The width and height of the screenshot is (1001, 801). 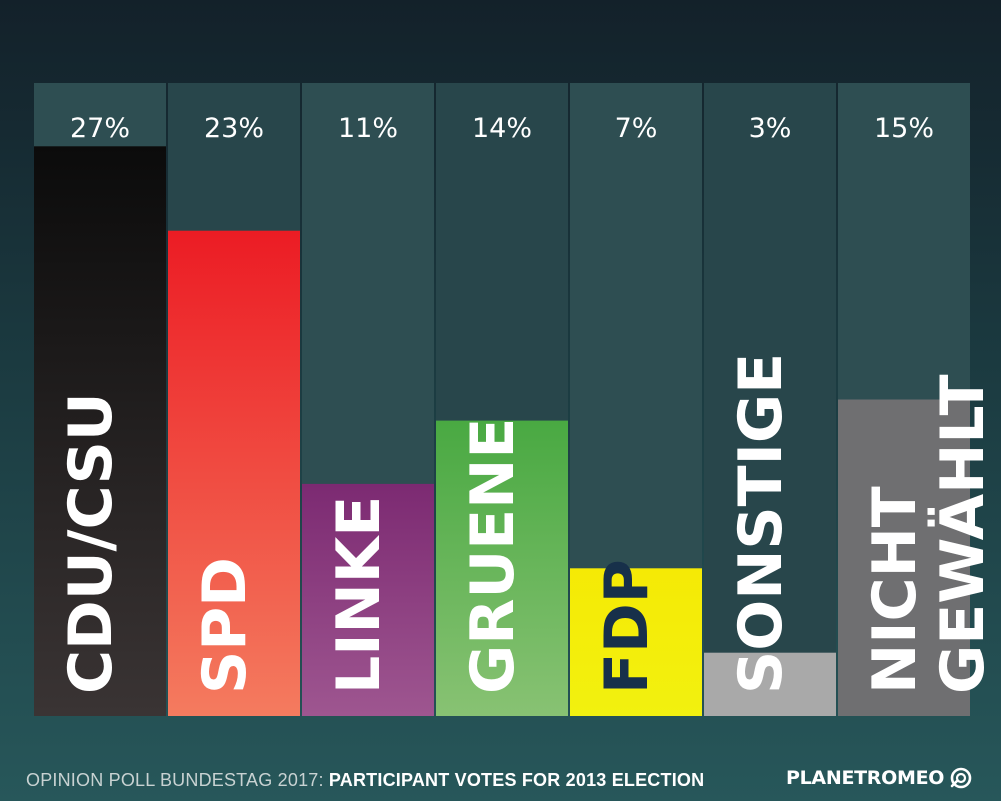 What do you see at coordinates (91, 543) in the screenshot?
I see `bar-label-cdu-csu: CDU/CSU` at bounding box center [91, 543].